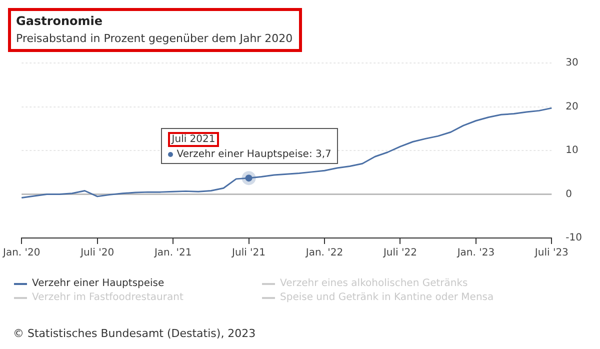 The height and width of the screenshot is (349, 600). What do you see at coordinates (134, 333) in the screenshot?
I see `text: © Statistisches Bundesamt (Destatis), 2023` at bounding box center [134, 333].